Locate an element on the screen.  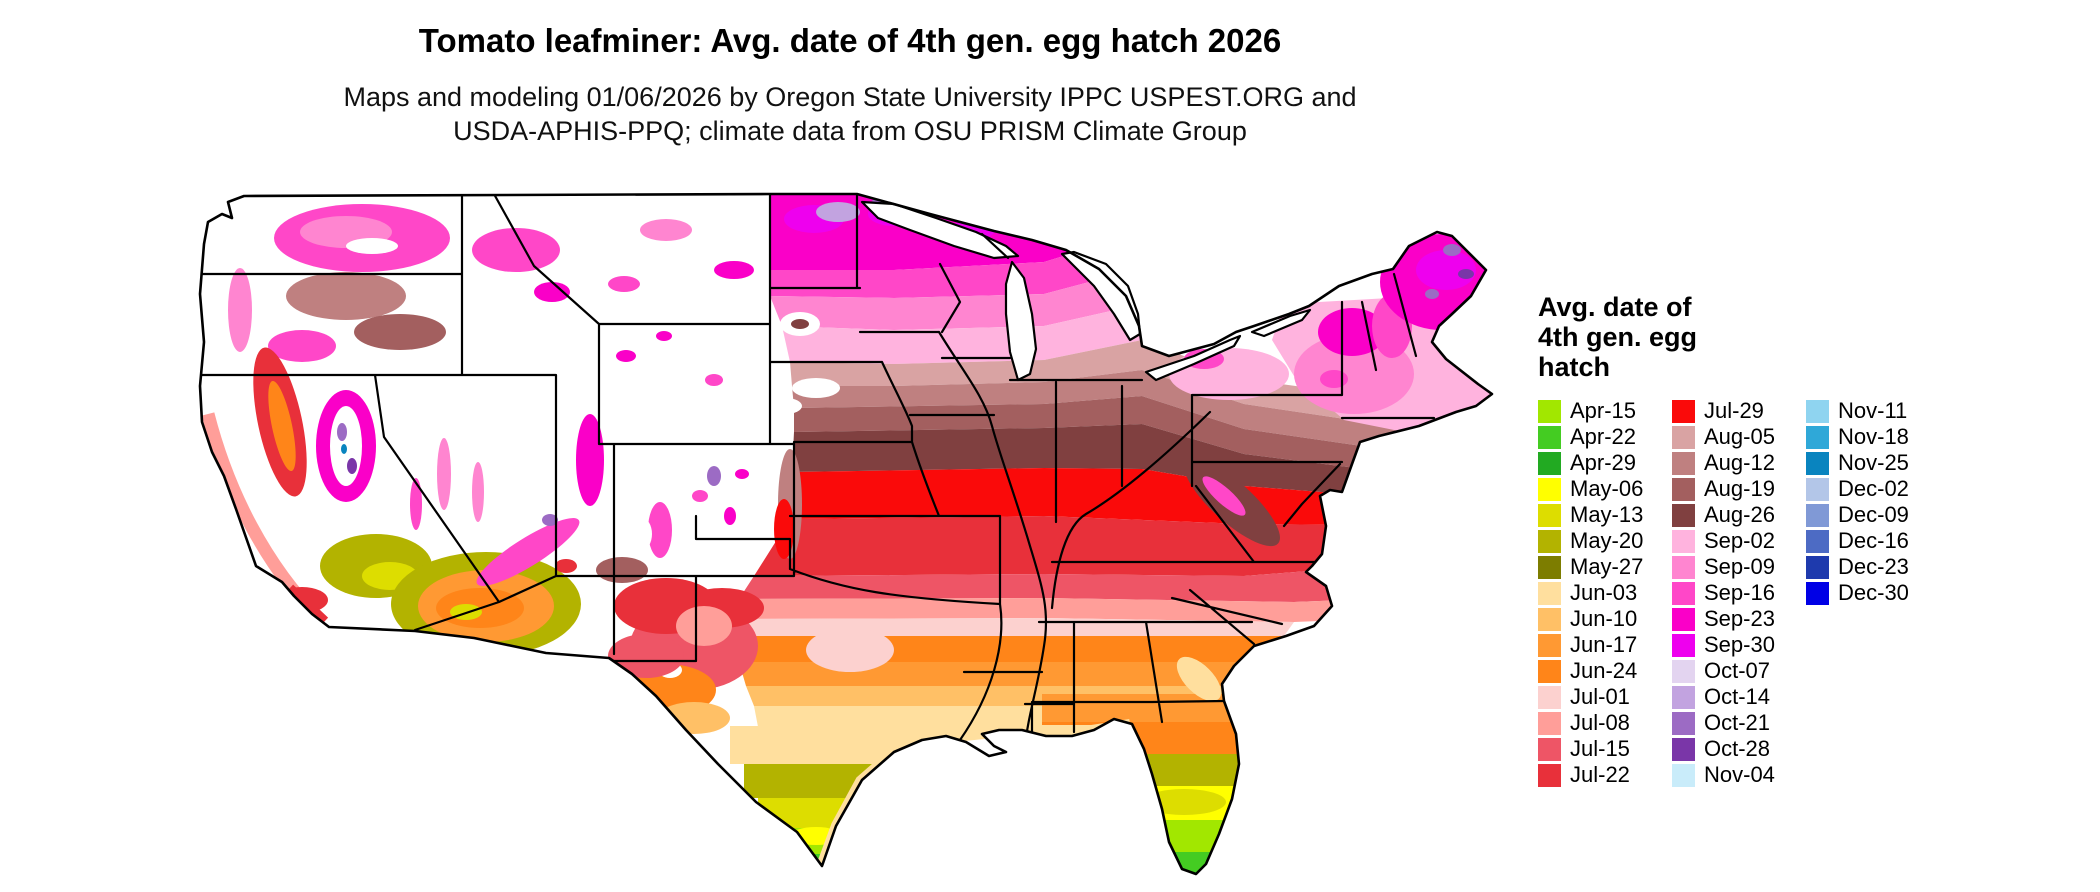
legend-label: Sep-30 is located at coordinates (1739, 644).